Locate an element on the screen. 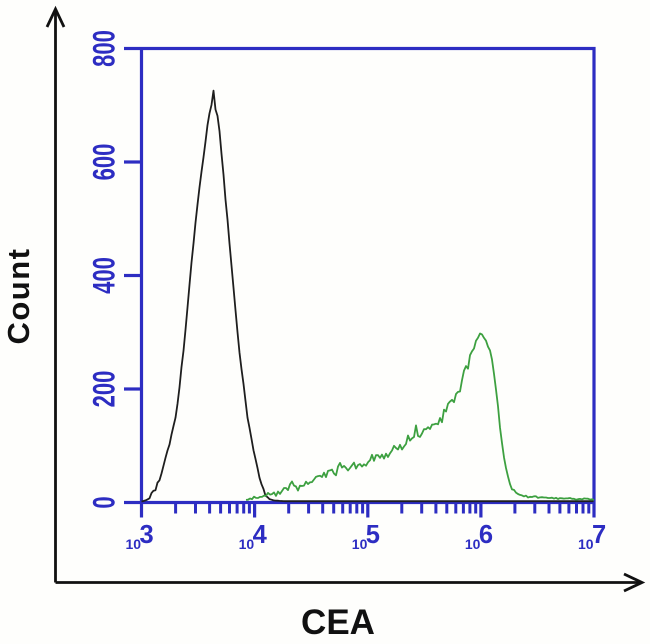  svg-text: CEA is located at coordinates (338, 621).